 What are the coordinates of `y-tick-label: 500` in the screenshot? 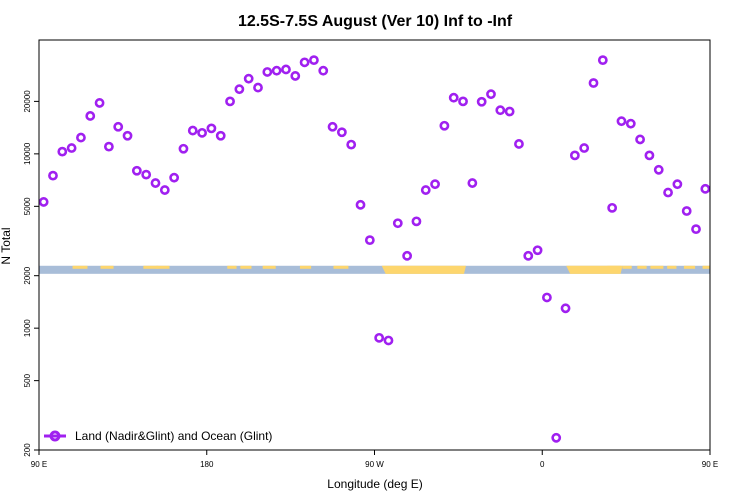 It's located at (27, 380).